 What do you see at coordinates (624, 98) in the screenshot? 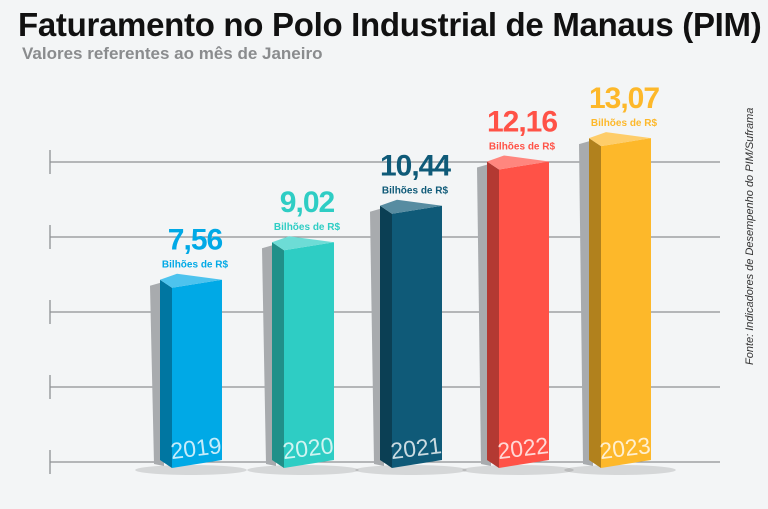
I see `data-label: 13,07` at bounding box center [624, 98].